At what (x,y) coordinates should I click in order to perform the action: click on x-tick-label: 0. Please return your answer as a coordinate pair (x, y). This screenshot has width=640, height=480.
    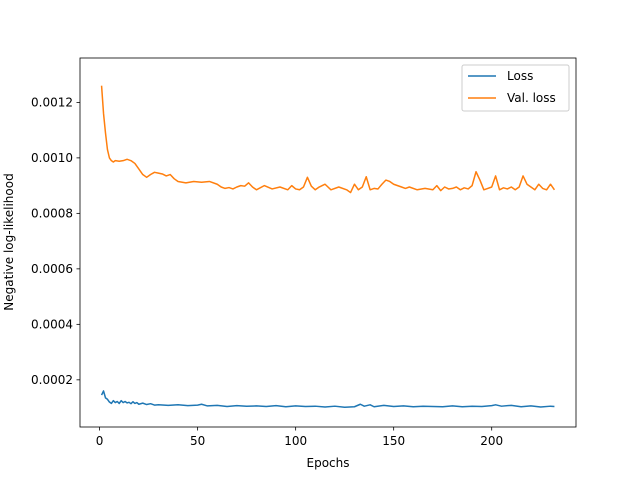
    Looking at the image, I should click on (100, 441).